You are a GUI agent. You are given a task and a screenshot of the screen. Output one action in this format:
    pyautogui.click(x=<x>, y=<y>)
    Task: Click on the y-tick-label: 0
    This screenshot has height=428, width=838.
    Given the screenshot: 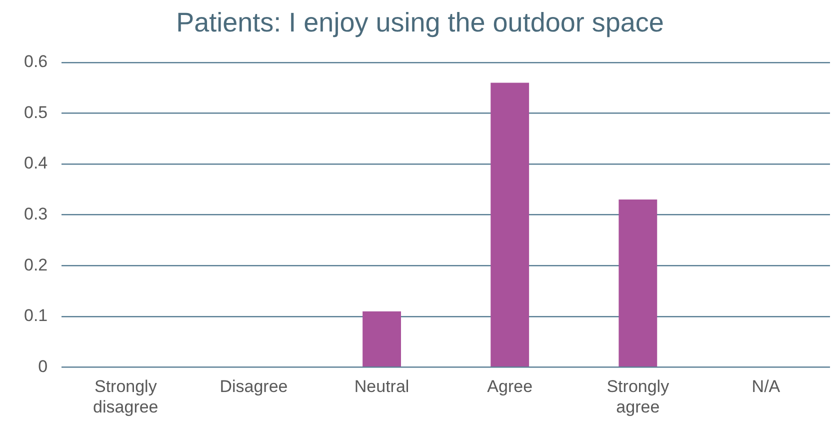 What is the action you would take?
    pyautogui.click(x=43, y=366)
    